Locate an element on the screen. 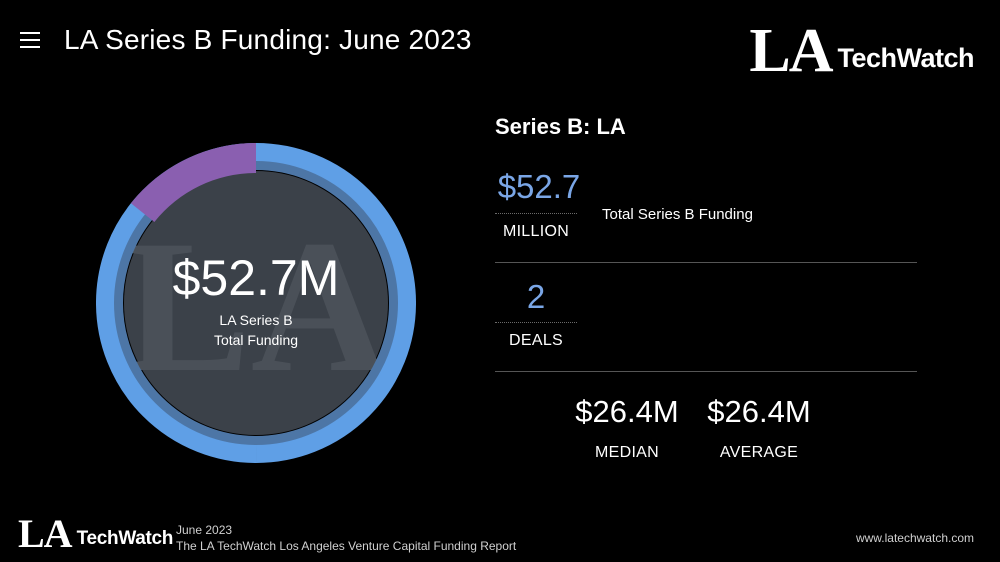 The height and width of the screenshot is (562, 1000). la-watermark: LA is located at coordinates (256, 307).